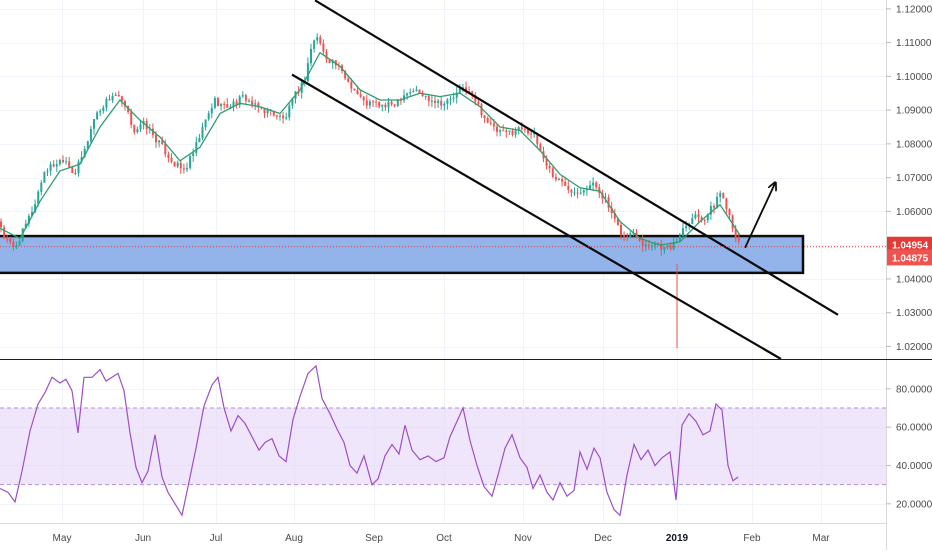 The height and width of the screenshot is (555, 932). Describe the element at coordinates (914, 389) in the screenshot. I see `oscillator-axis-tick-label: 80.0000` at that location.